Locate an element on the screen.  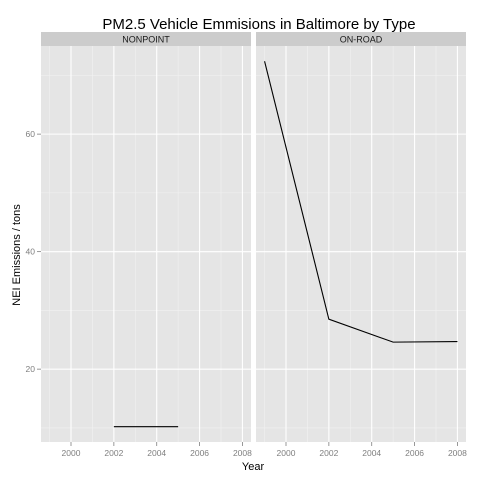
y-tick-label: 40 is located at coordinates (31, 252).